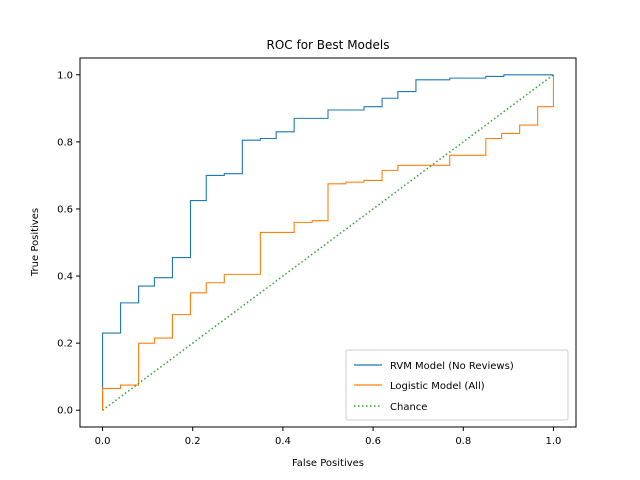  What do you see at coordinates (103, 441) in the screenshot?
I see `x-tick-label: 0.0` at bounding box center [103, 441].